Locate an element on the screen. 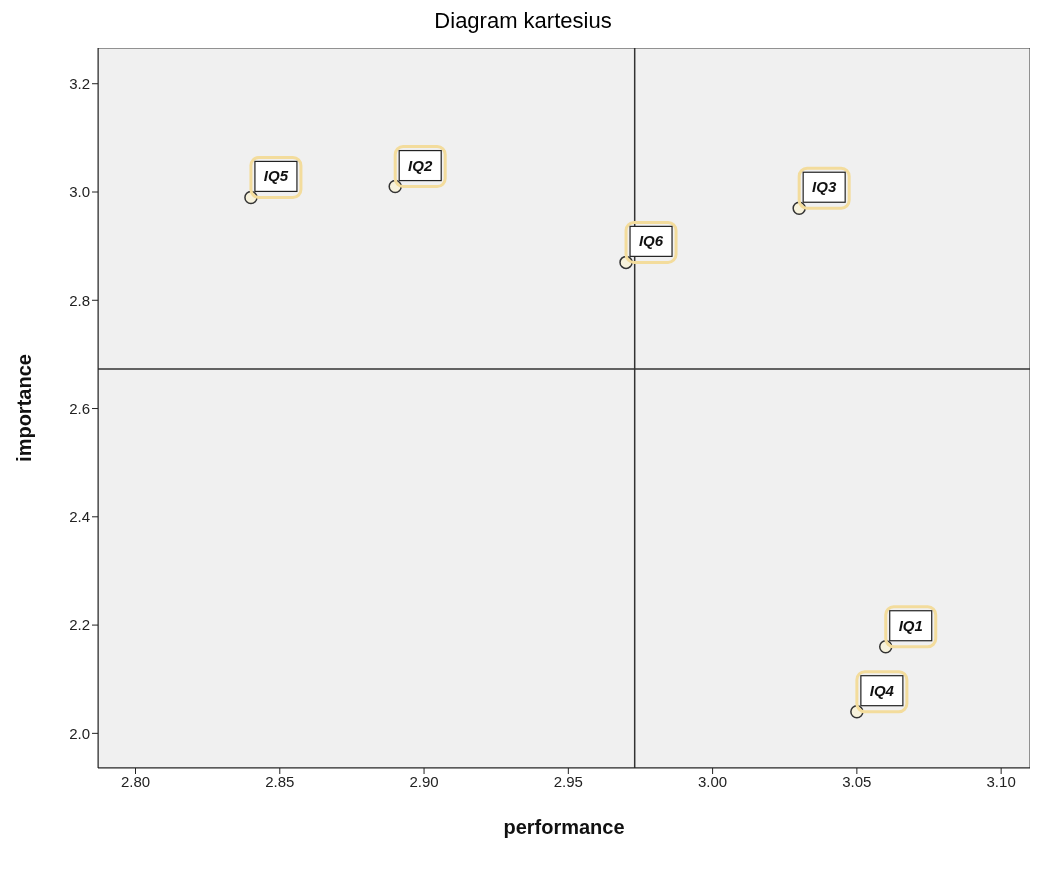 This screenshot has width=1043, height=882. y-tick-label: 2.0 is located at coordinates (79, 733).